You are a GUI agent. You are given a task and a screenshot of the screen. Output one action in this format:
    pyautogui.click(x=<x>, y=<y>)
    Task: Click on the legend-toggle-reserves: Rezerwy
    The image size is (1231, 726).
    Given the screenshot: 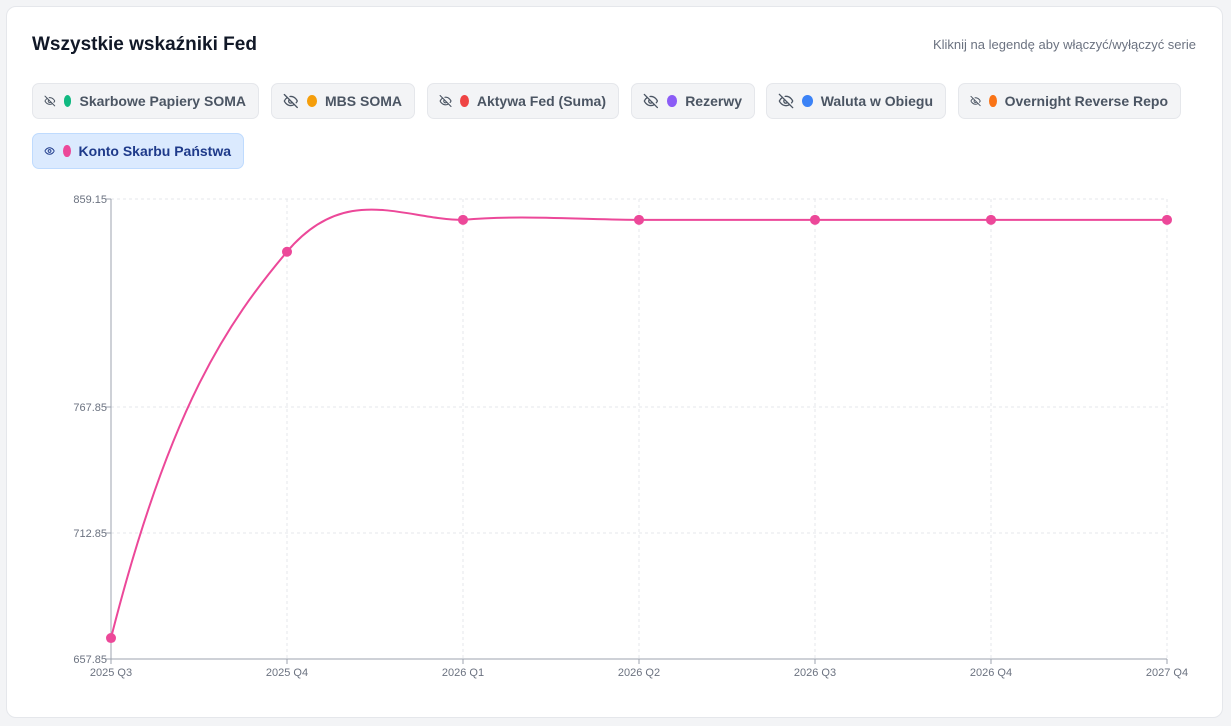 What is the action you would take?
    pyautogui.click(x=693, y=101)
    